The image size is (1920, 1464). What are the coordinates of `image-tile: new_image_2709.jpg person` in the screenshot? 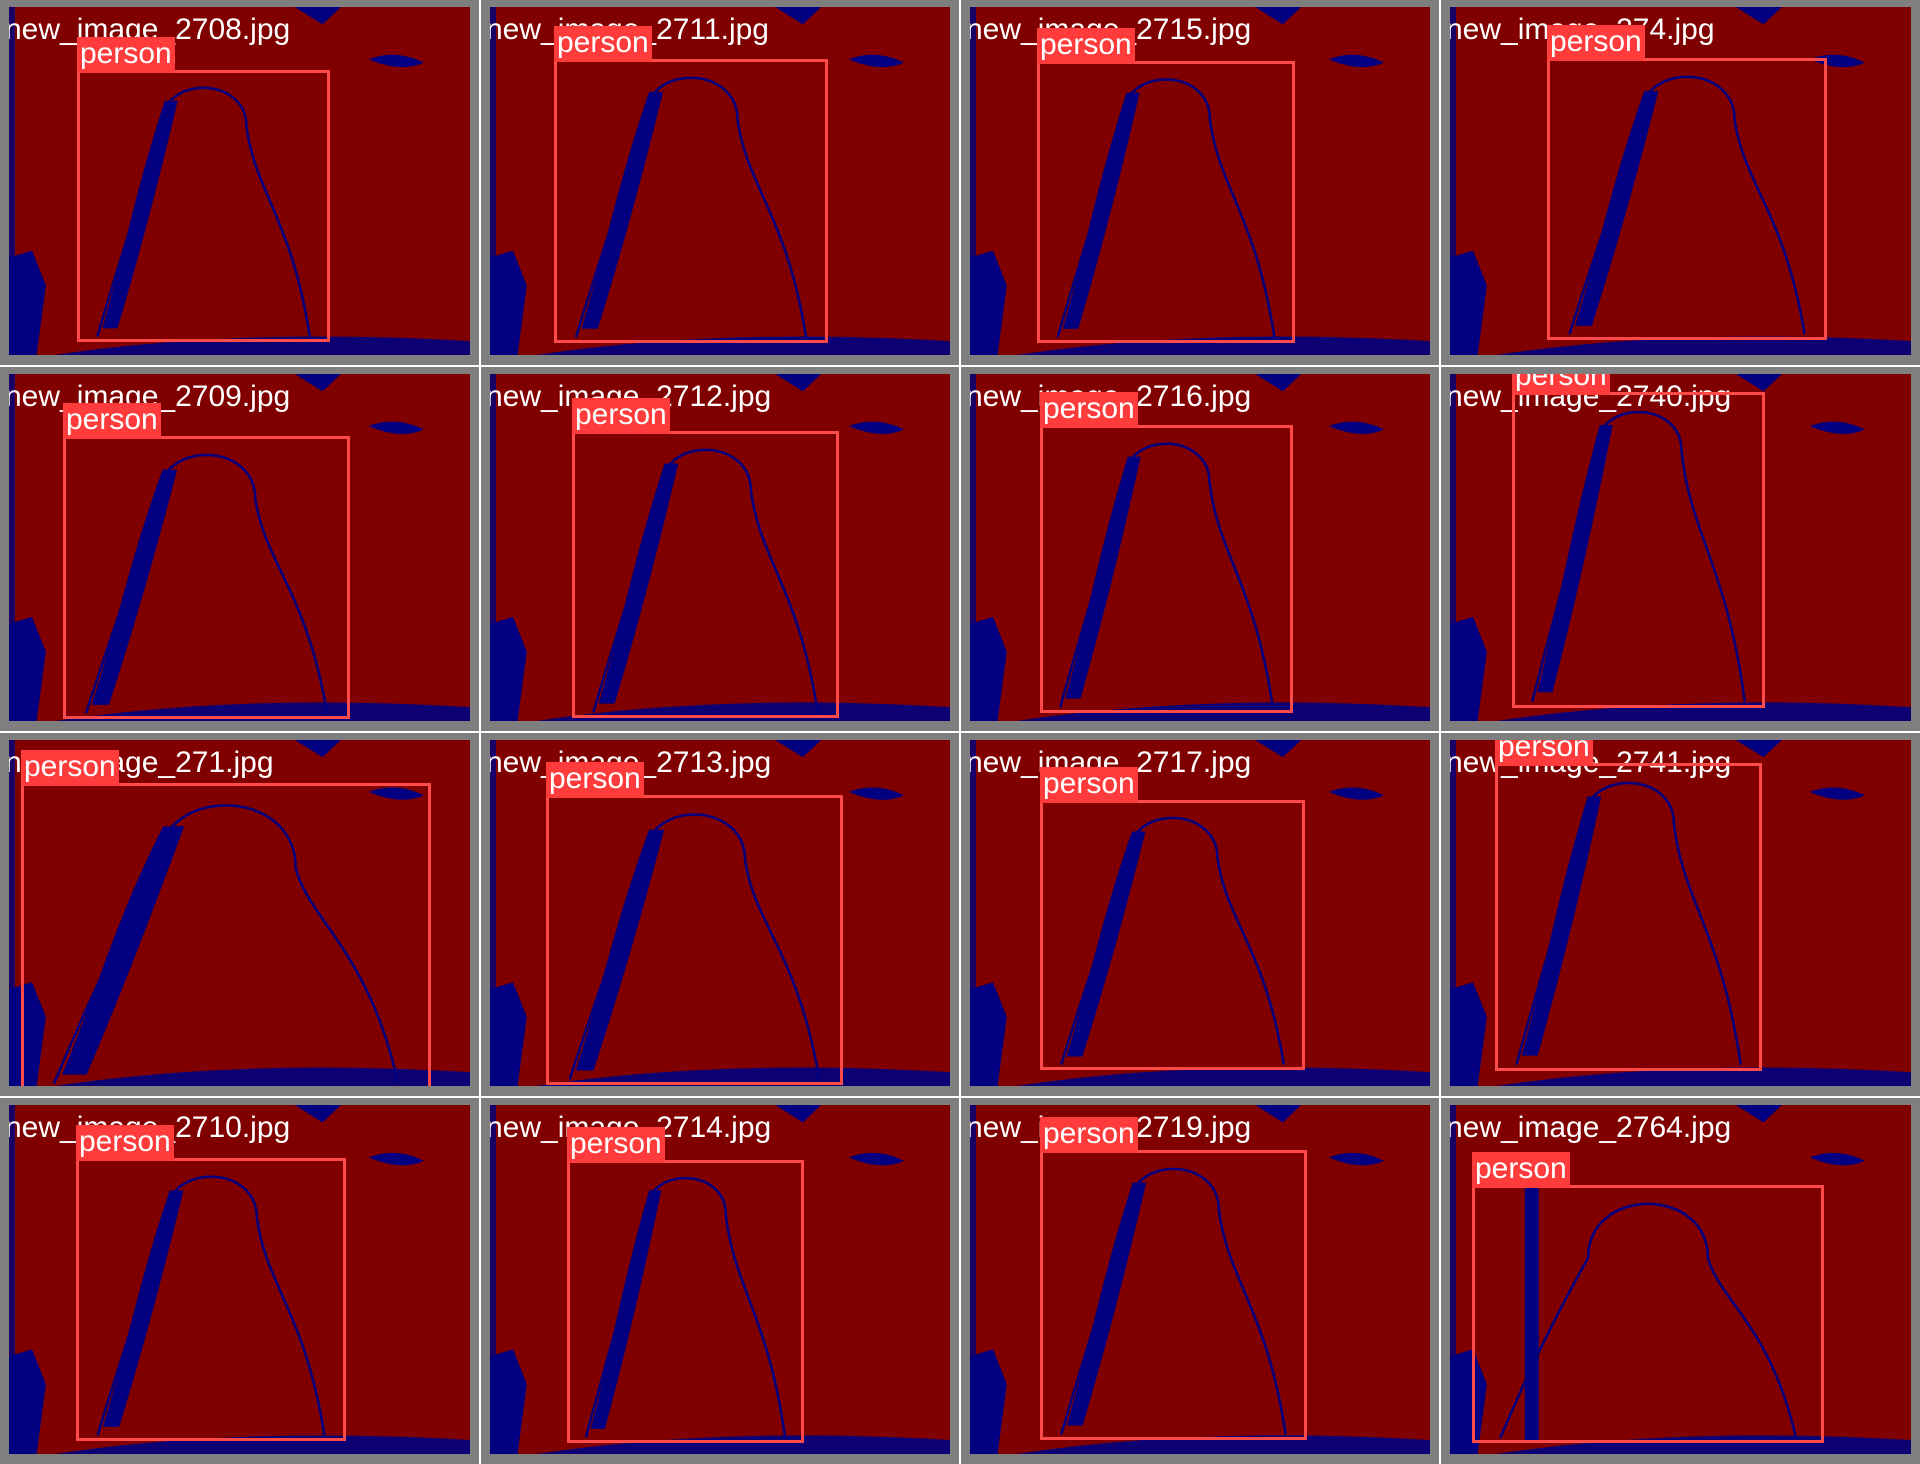 It's located at (239, 549).